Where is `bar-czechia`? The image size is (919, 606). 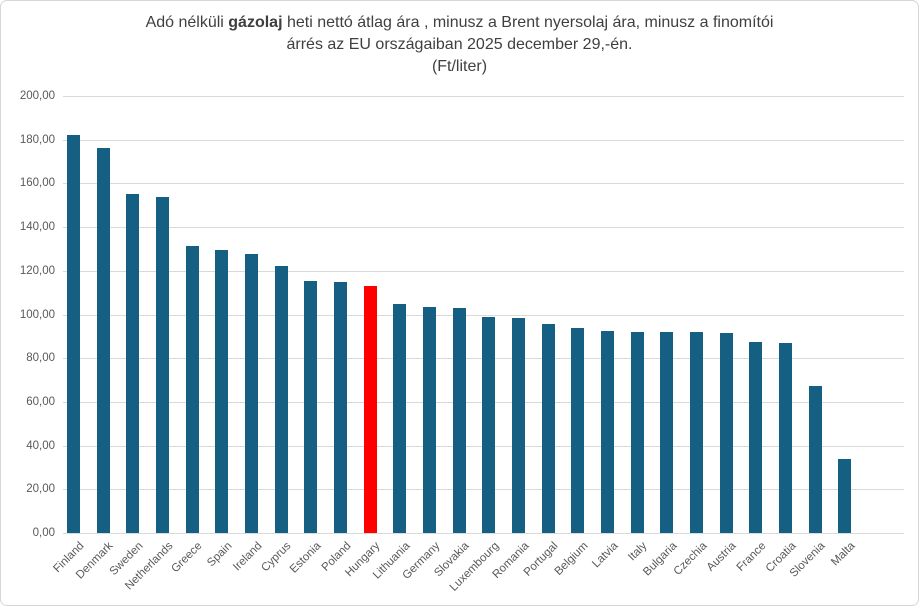
bar-czechia is located at coordinates (697, 432).